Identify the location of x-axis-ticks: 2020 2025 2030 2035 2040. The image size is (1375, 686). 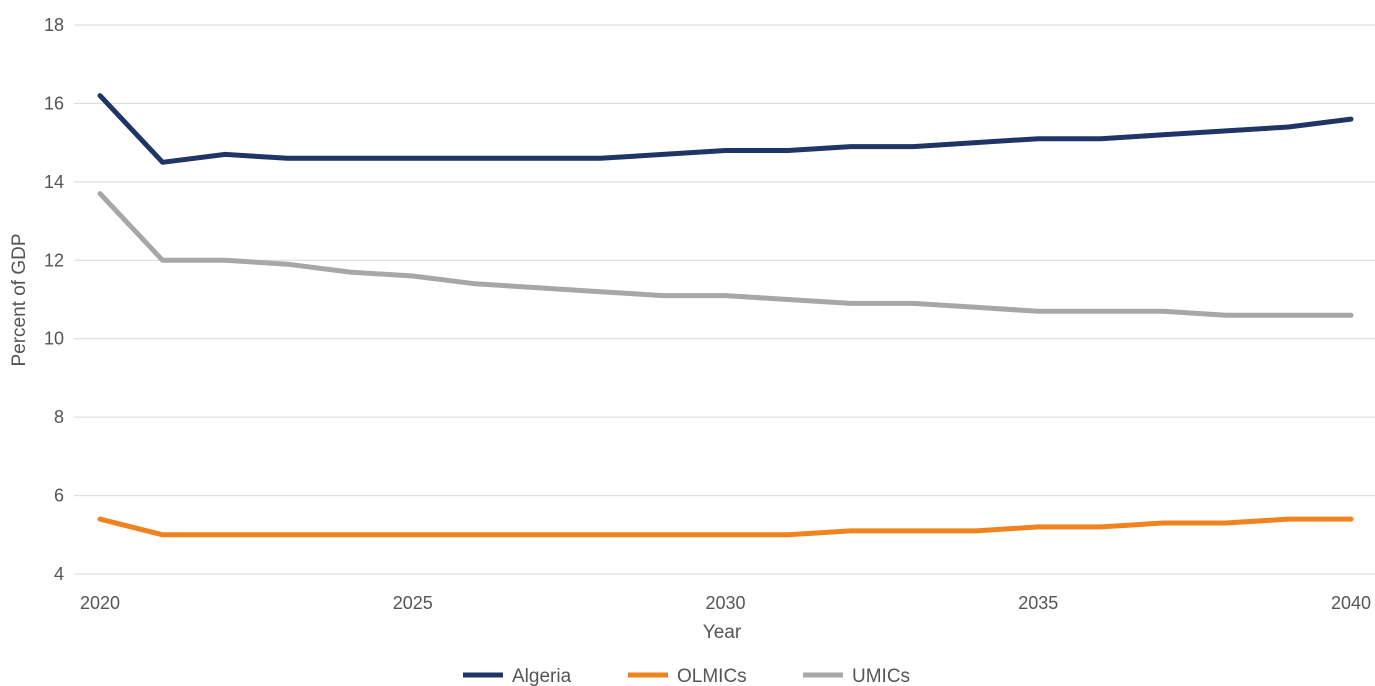
(725, 603).